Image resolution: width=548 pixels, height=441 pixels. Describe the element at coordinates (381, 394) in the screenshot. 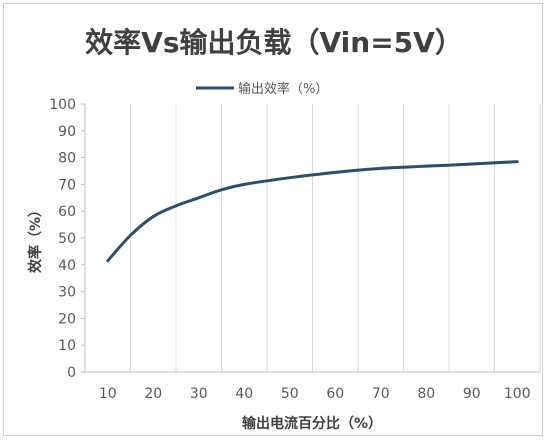

I see `x-tick-label: 70` at that location.